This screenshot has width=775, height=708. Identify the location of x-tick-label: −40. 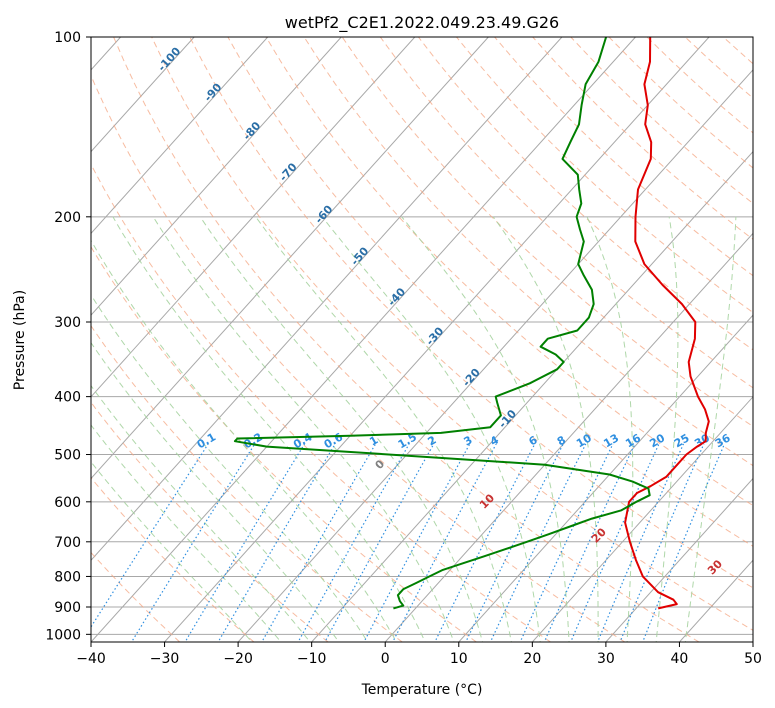
(91, 659).